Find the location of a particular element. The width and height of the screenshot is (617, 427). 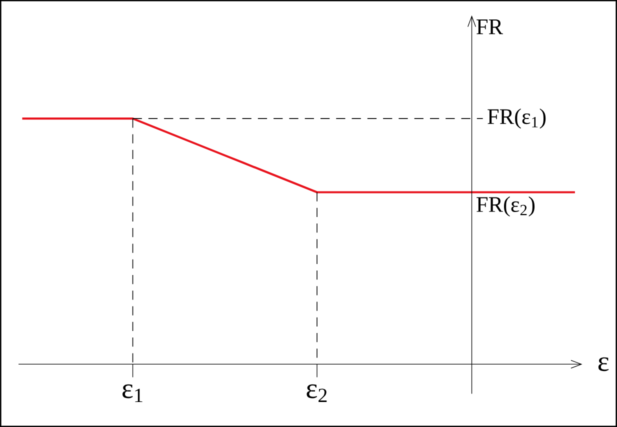

y-axis-title: FR is located at coordinates (490, 27).